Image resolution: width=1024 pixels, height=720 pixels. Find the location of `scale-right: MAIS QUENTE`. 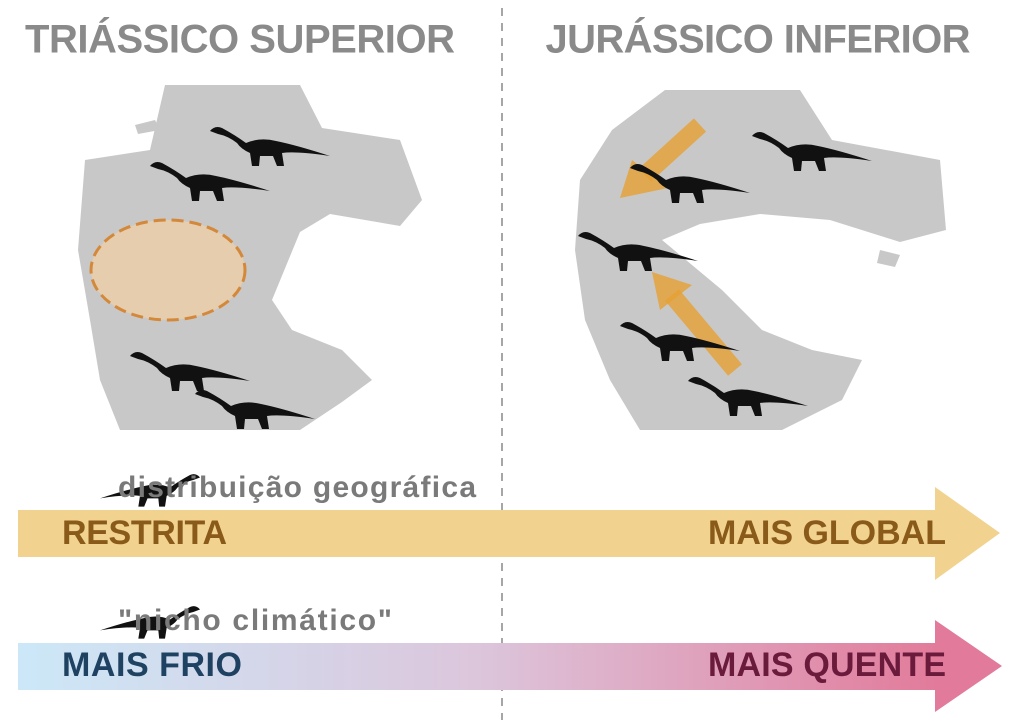

scale-right: MAIS QUENTE is located at coordinates (827, 665).